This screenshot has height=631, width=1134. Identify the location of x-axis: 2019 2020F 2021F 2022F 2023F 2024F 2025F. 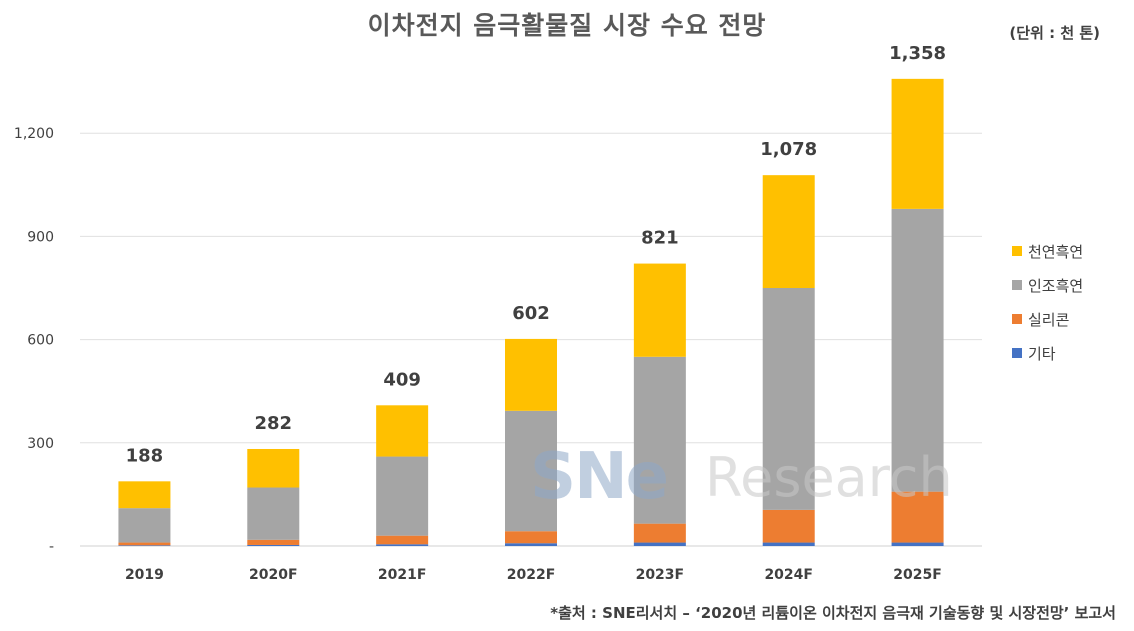
(533, 575).